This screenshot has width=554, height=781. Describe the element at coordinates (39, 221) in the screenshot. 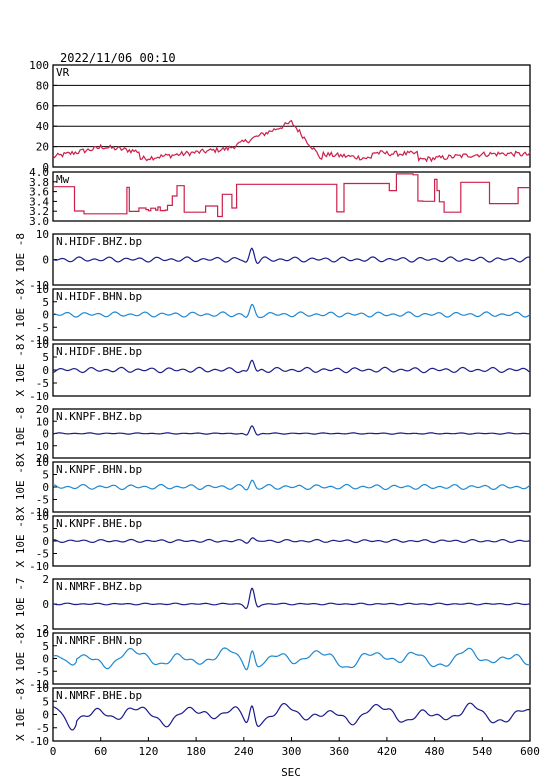

I see `y-tick-label: 3.0` at that location.